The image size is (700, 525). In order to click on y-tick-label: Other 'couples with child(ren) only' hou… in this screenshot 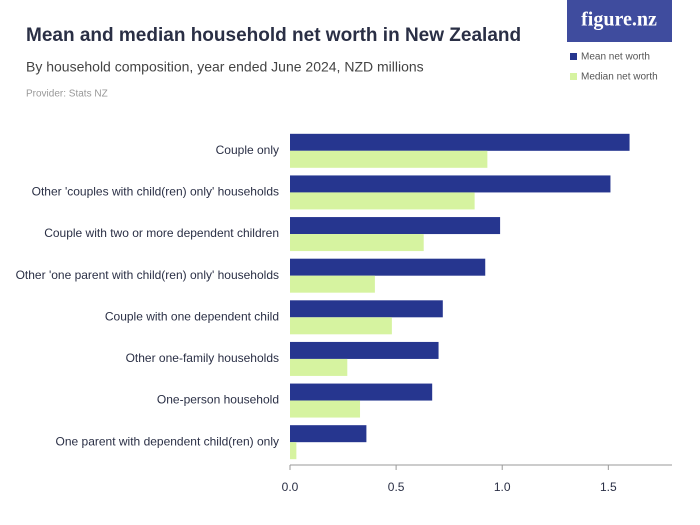, I will do `click(155, 192)`.